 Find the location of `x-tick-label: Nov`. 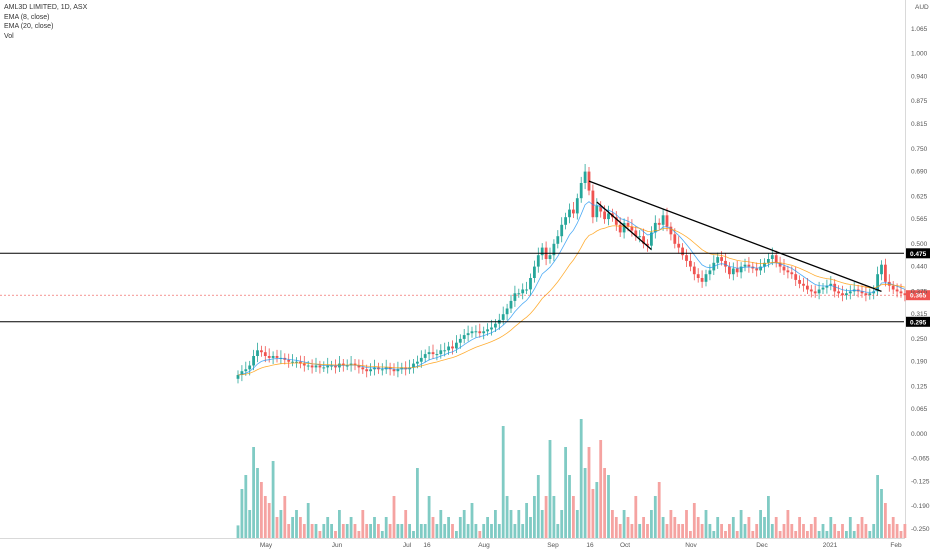

x-tick-label: Nov is located at coordinates (691, 545).